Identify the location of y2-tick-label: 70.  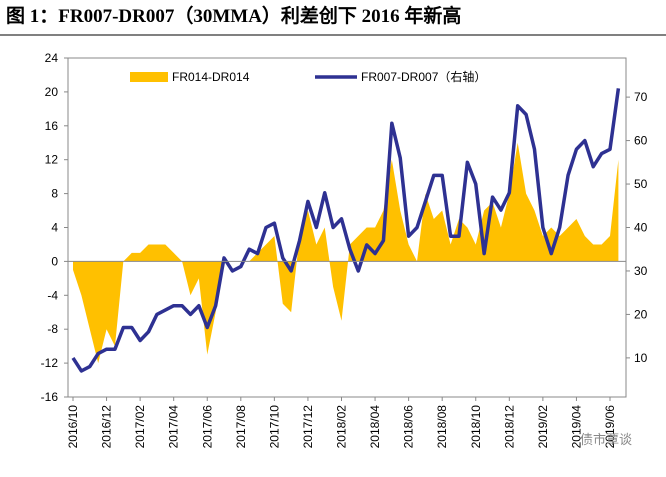
(641, 97).